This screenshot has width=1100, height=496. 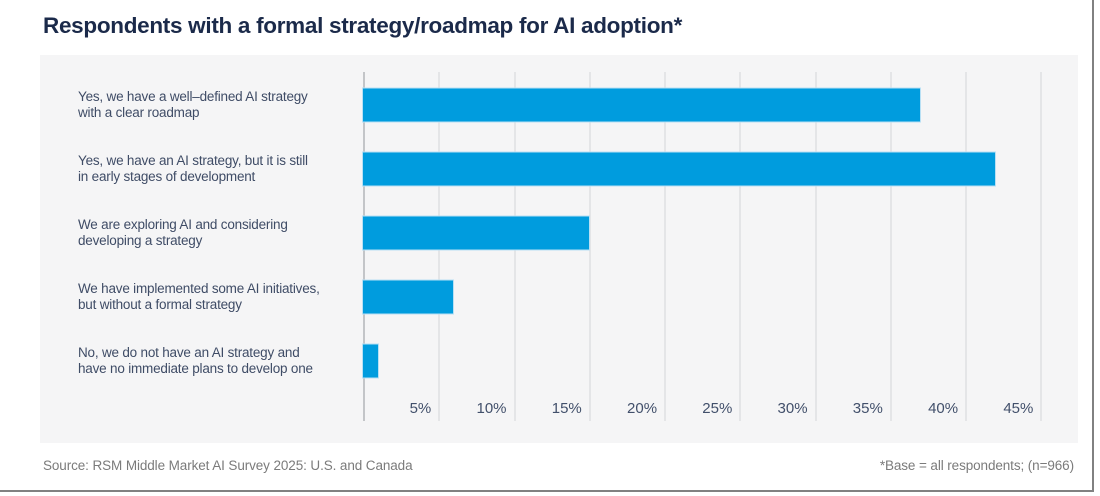 I want to click on x-tick-label: 35%, so click(x=867, y=408).